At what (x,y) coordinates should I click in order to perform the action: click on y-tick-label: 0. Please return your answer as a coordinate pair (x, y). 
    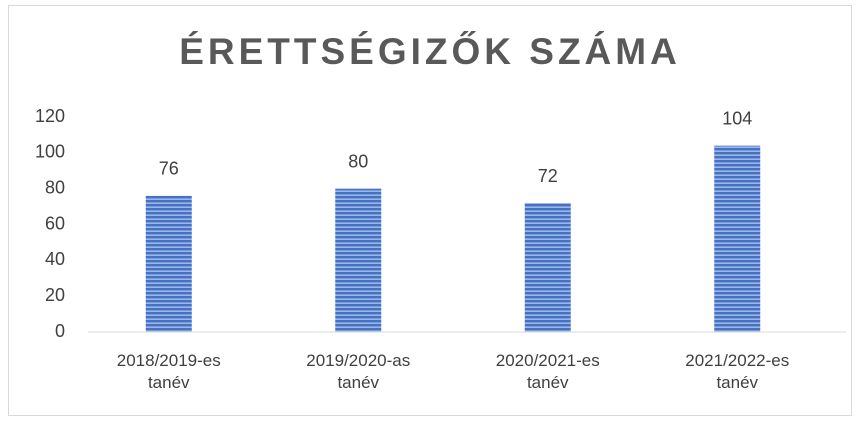
    Looking at the image, I should click on (60, 331).